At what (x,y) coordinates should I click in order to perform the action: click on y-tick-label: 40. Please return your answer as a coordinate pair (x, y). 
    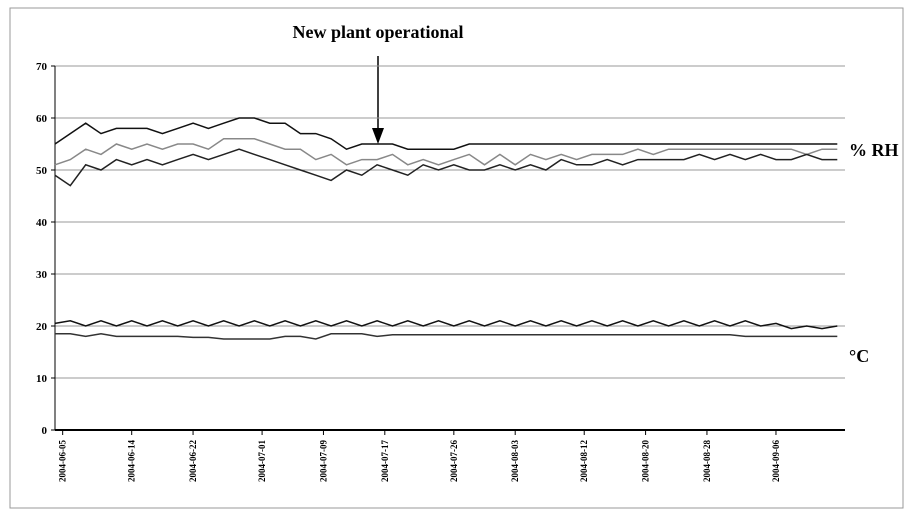
    Looking at the image, I should click on (42, 223).